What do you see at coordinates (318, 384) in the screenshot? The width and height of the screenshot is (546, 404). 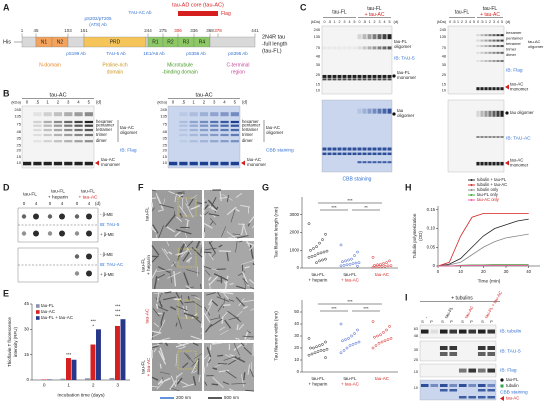 I see `x-tick-label: + heparin` at bounding box center [318, 384].